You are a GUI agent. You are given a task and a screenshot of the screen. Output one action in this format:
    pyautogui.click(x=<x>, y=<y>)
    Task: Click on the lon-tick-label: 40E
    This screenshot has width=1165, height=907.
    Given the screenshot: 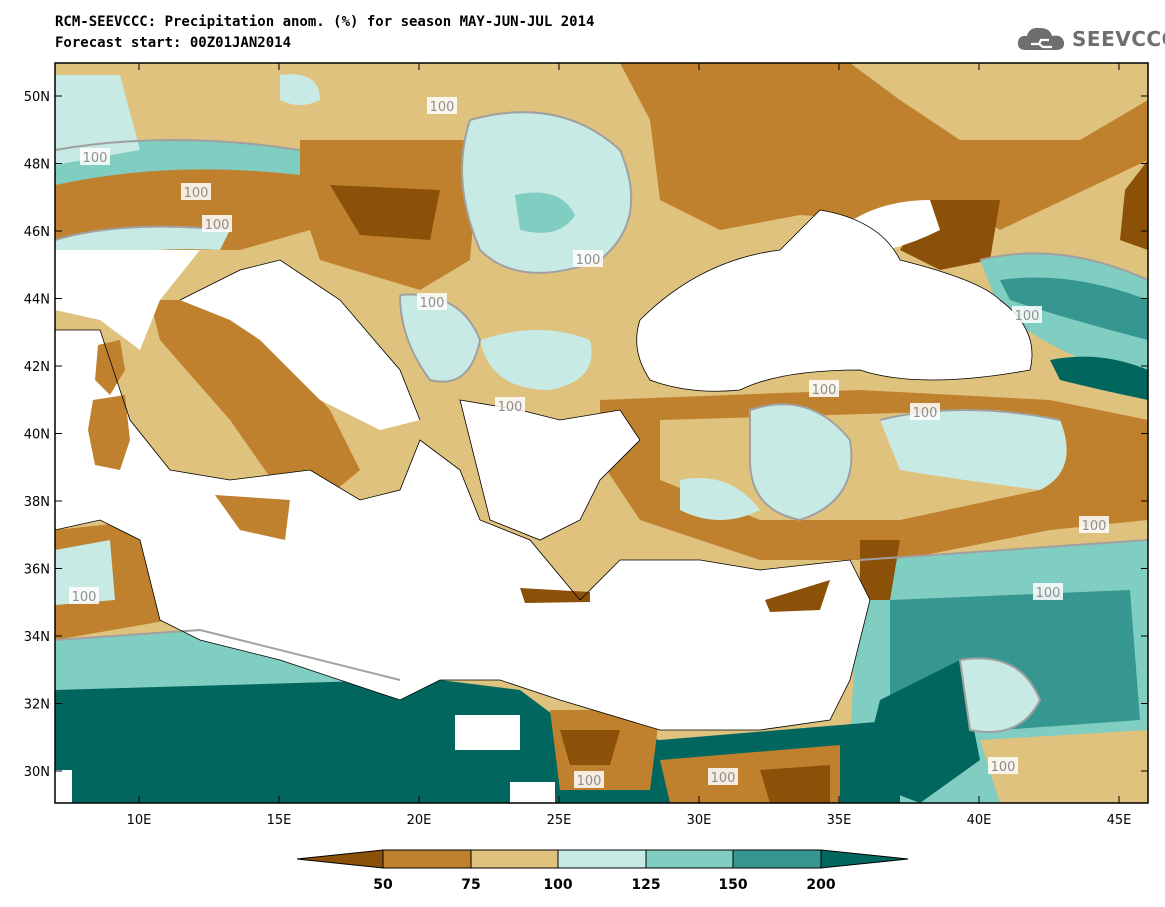 What is the action you would take?
    pyautogui.click(x=979, y=820)
    